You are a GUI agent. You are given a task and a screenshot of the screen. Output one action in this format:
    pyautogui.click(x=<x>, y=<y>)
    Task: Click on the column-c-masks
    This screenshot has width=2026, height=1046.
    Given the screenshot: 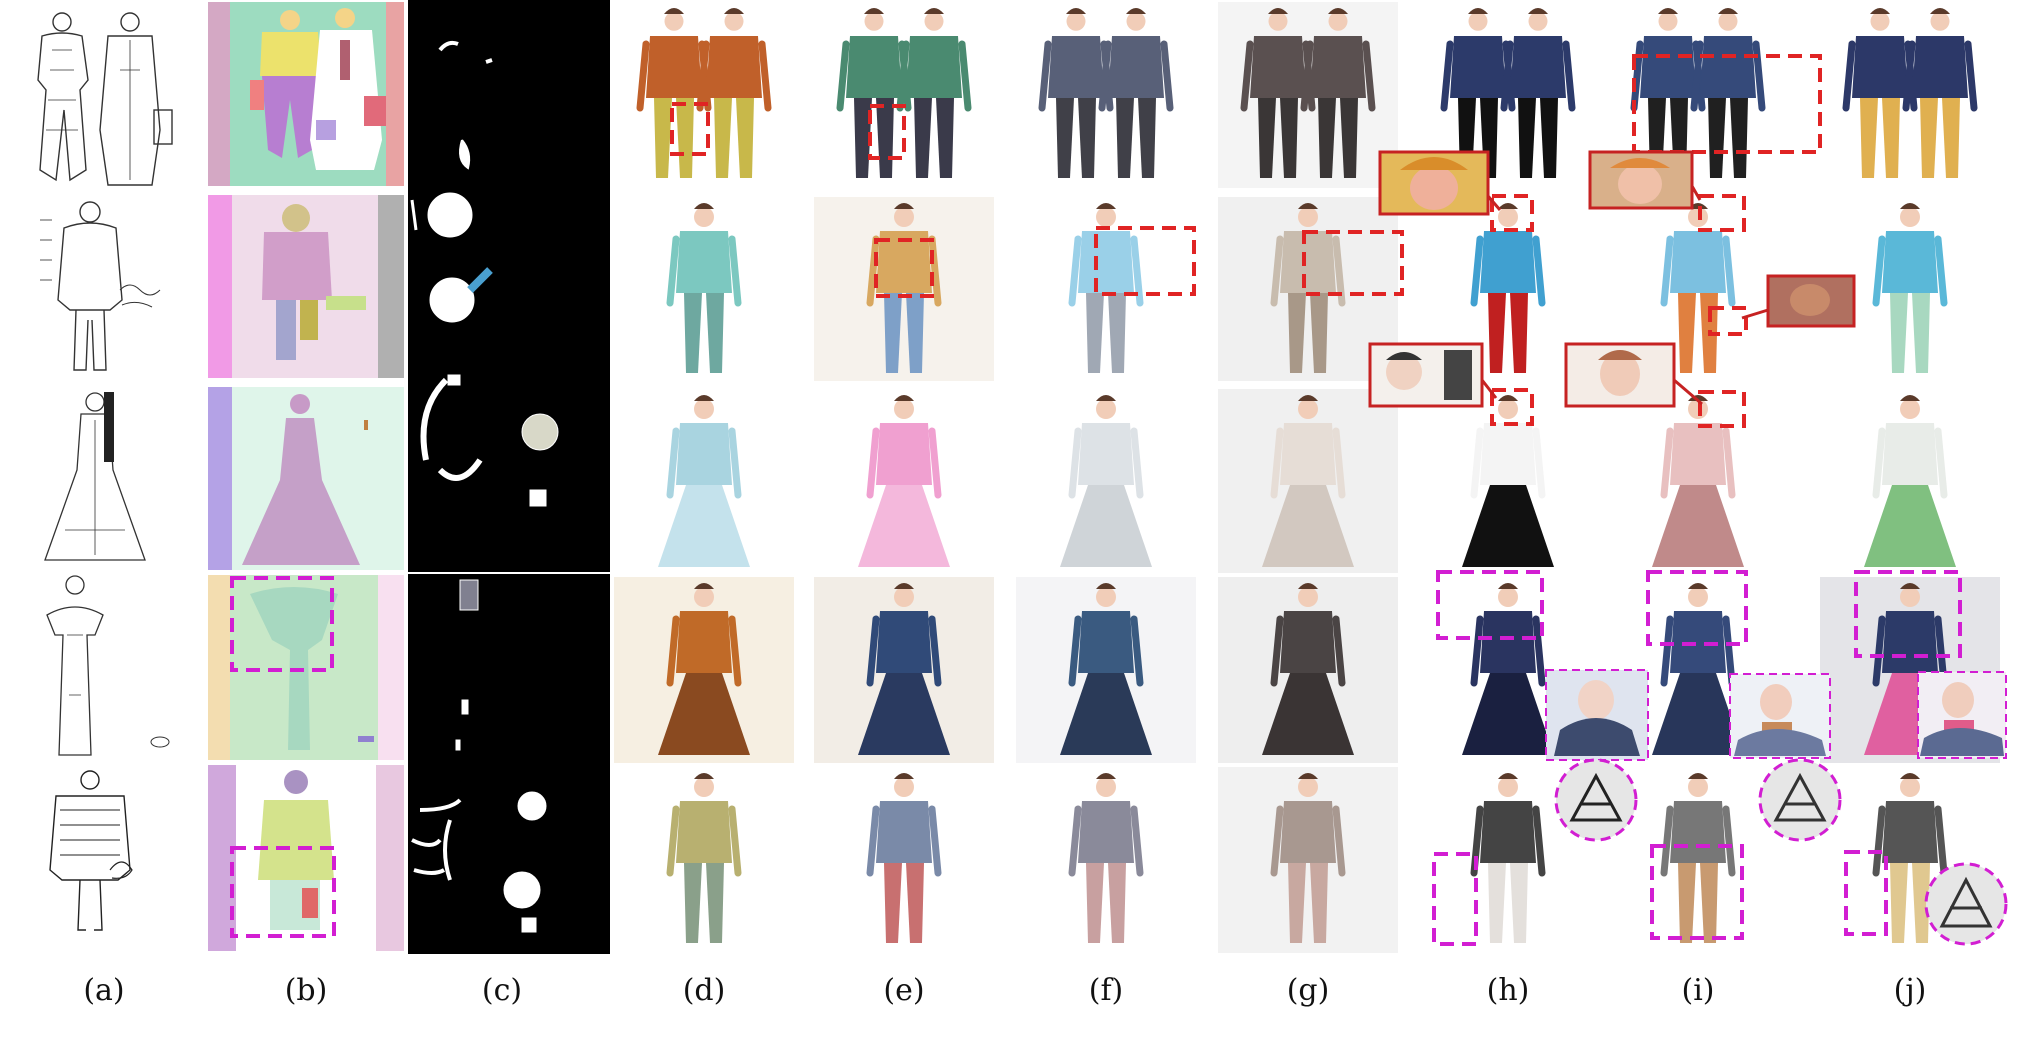 What is the action you would take?
    pyautogui.click(x=509, y=477)
    